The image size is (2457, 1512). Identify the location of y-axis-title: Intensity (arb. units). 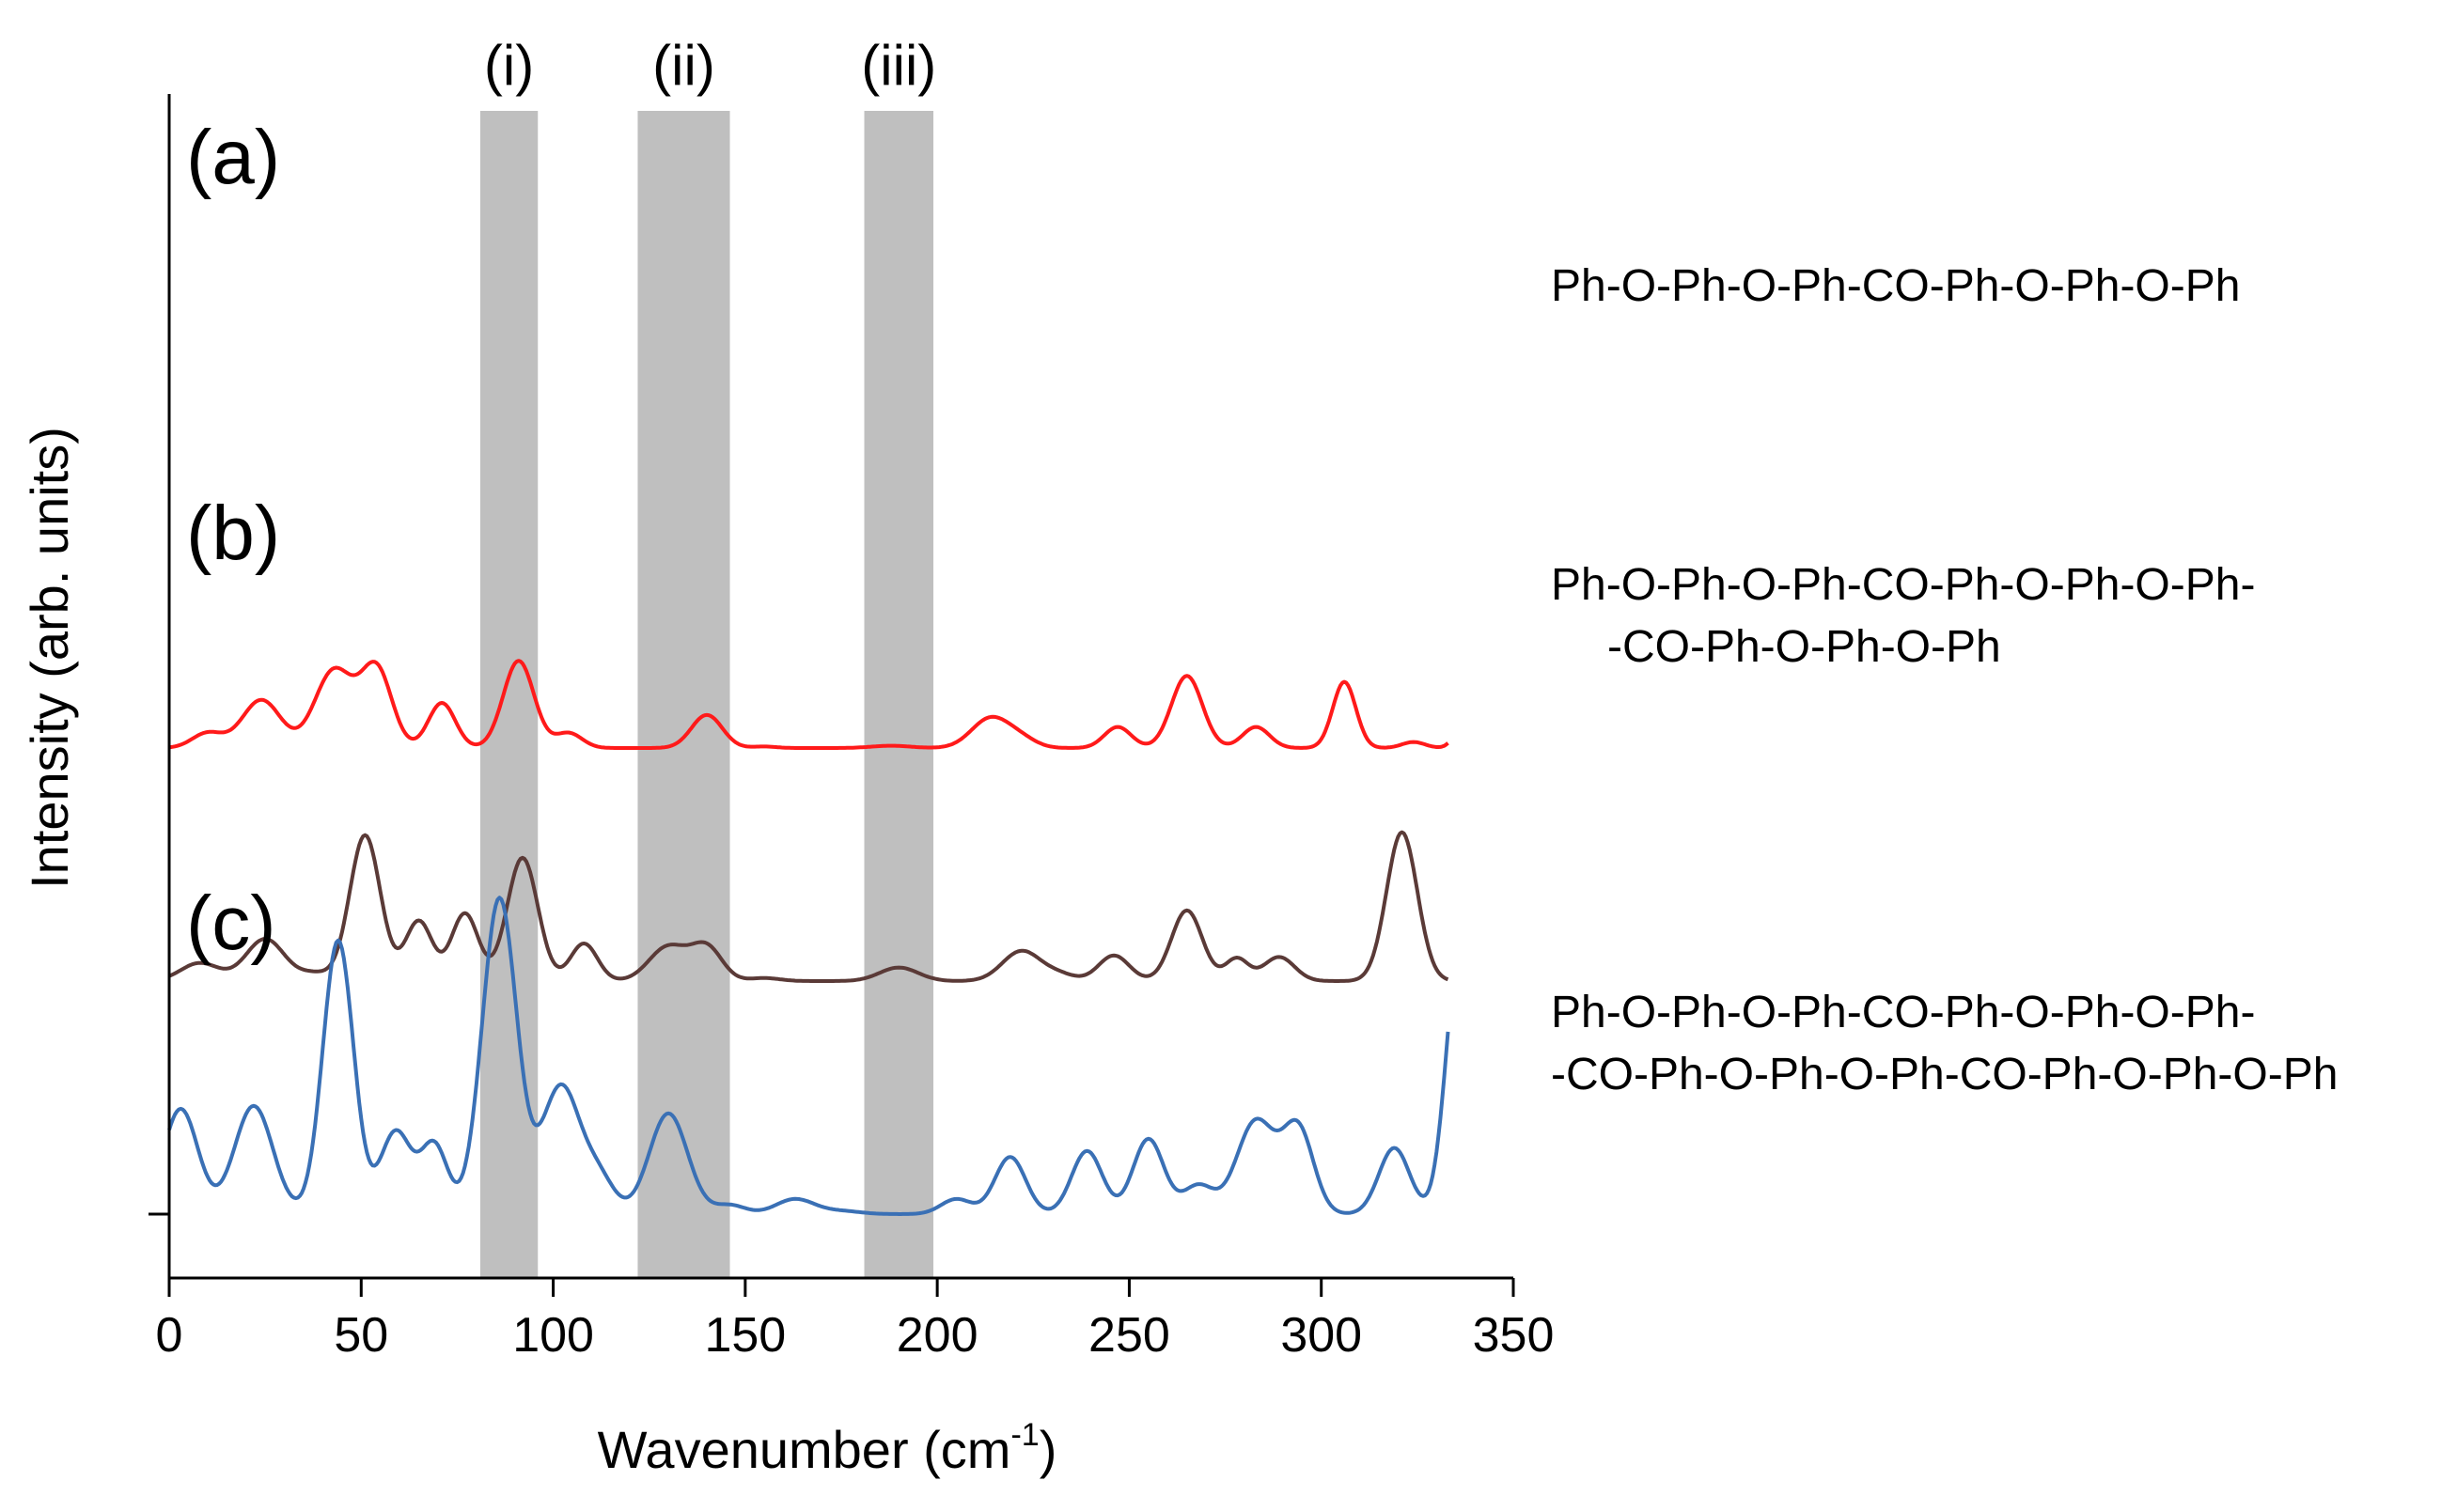
(49, 658).